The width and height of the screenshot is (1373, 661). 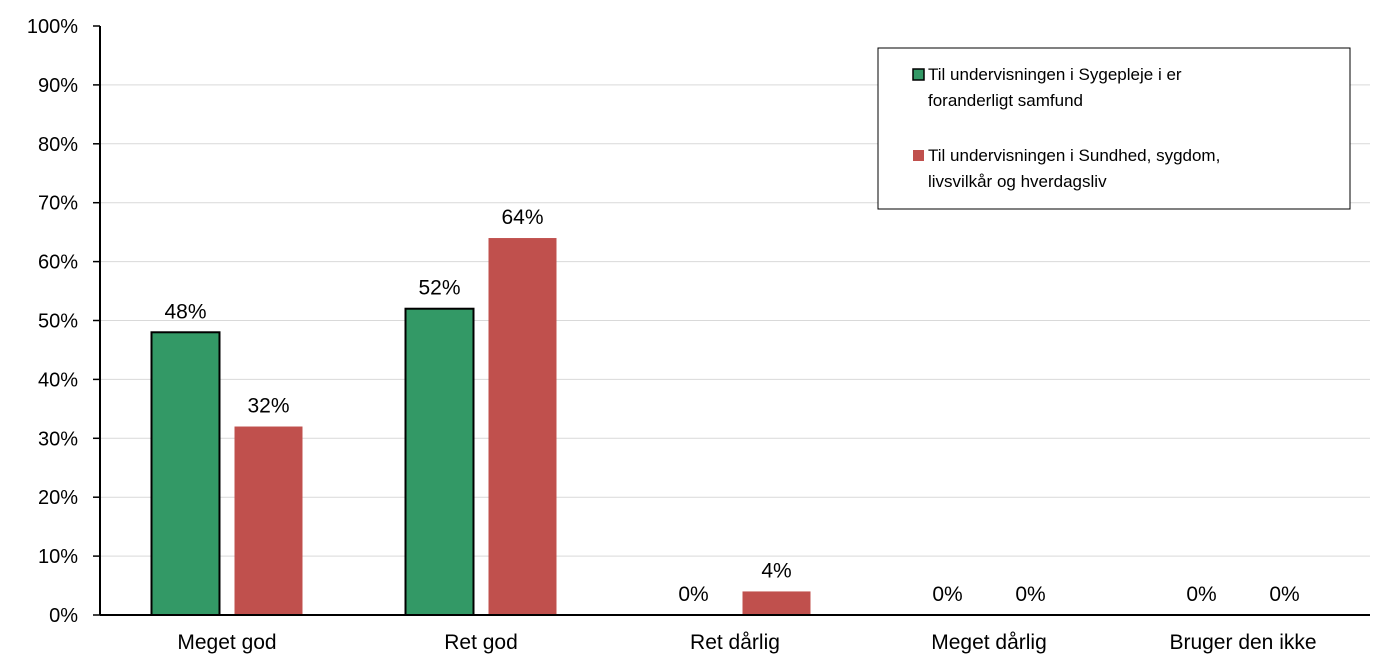 I want to click on y-tick-label: 60%, so click(x=58, y=263).